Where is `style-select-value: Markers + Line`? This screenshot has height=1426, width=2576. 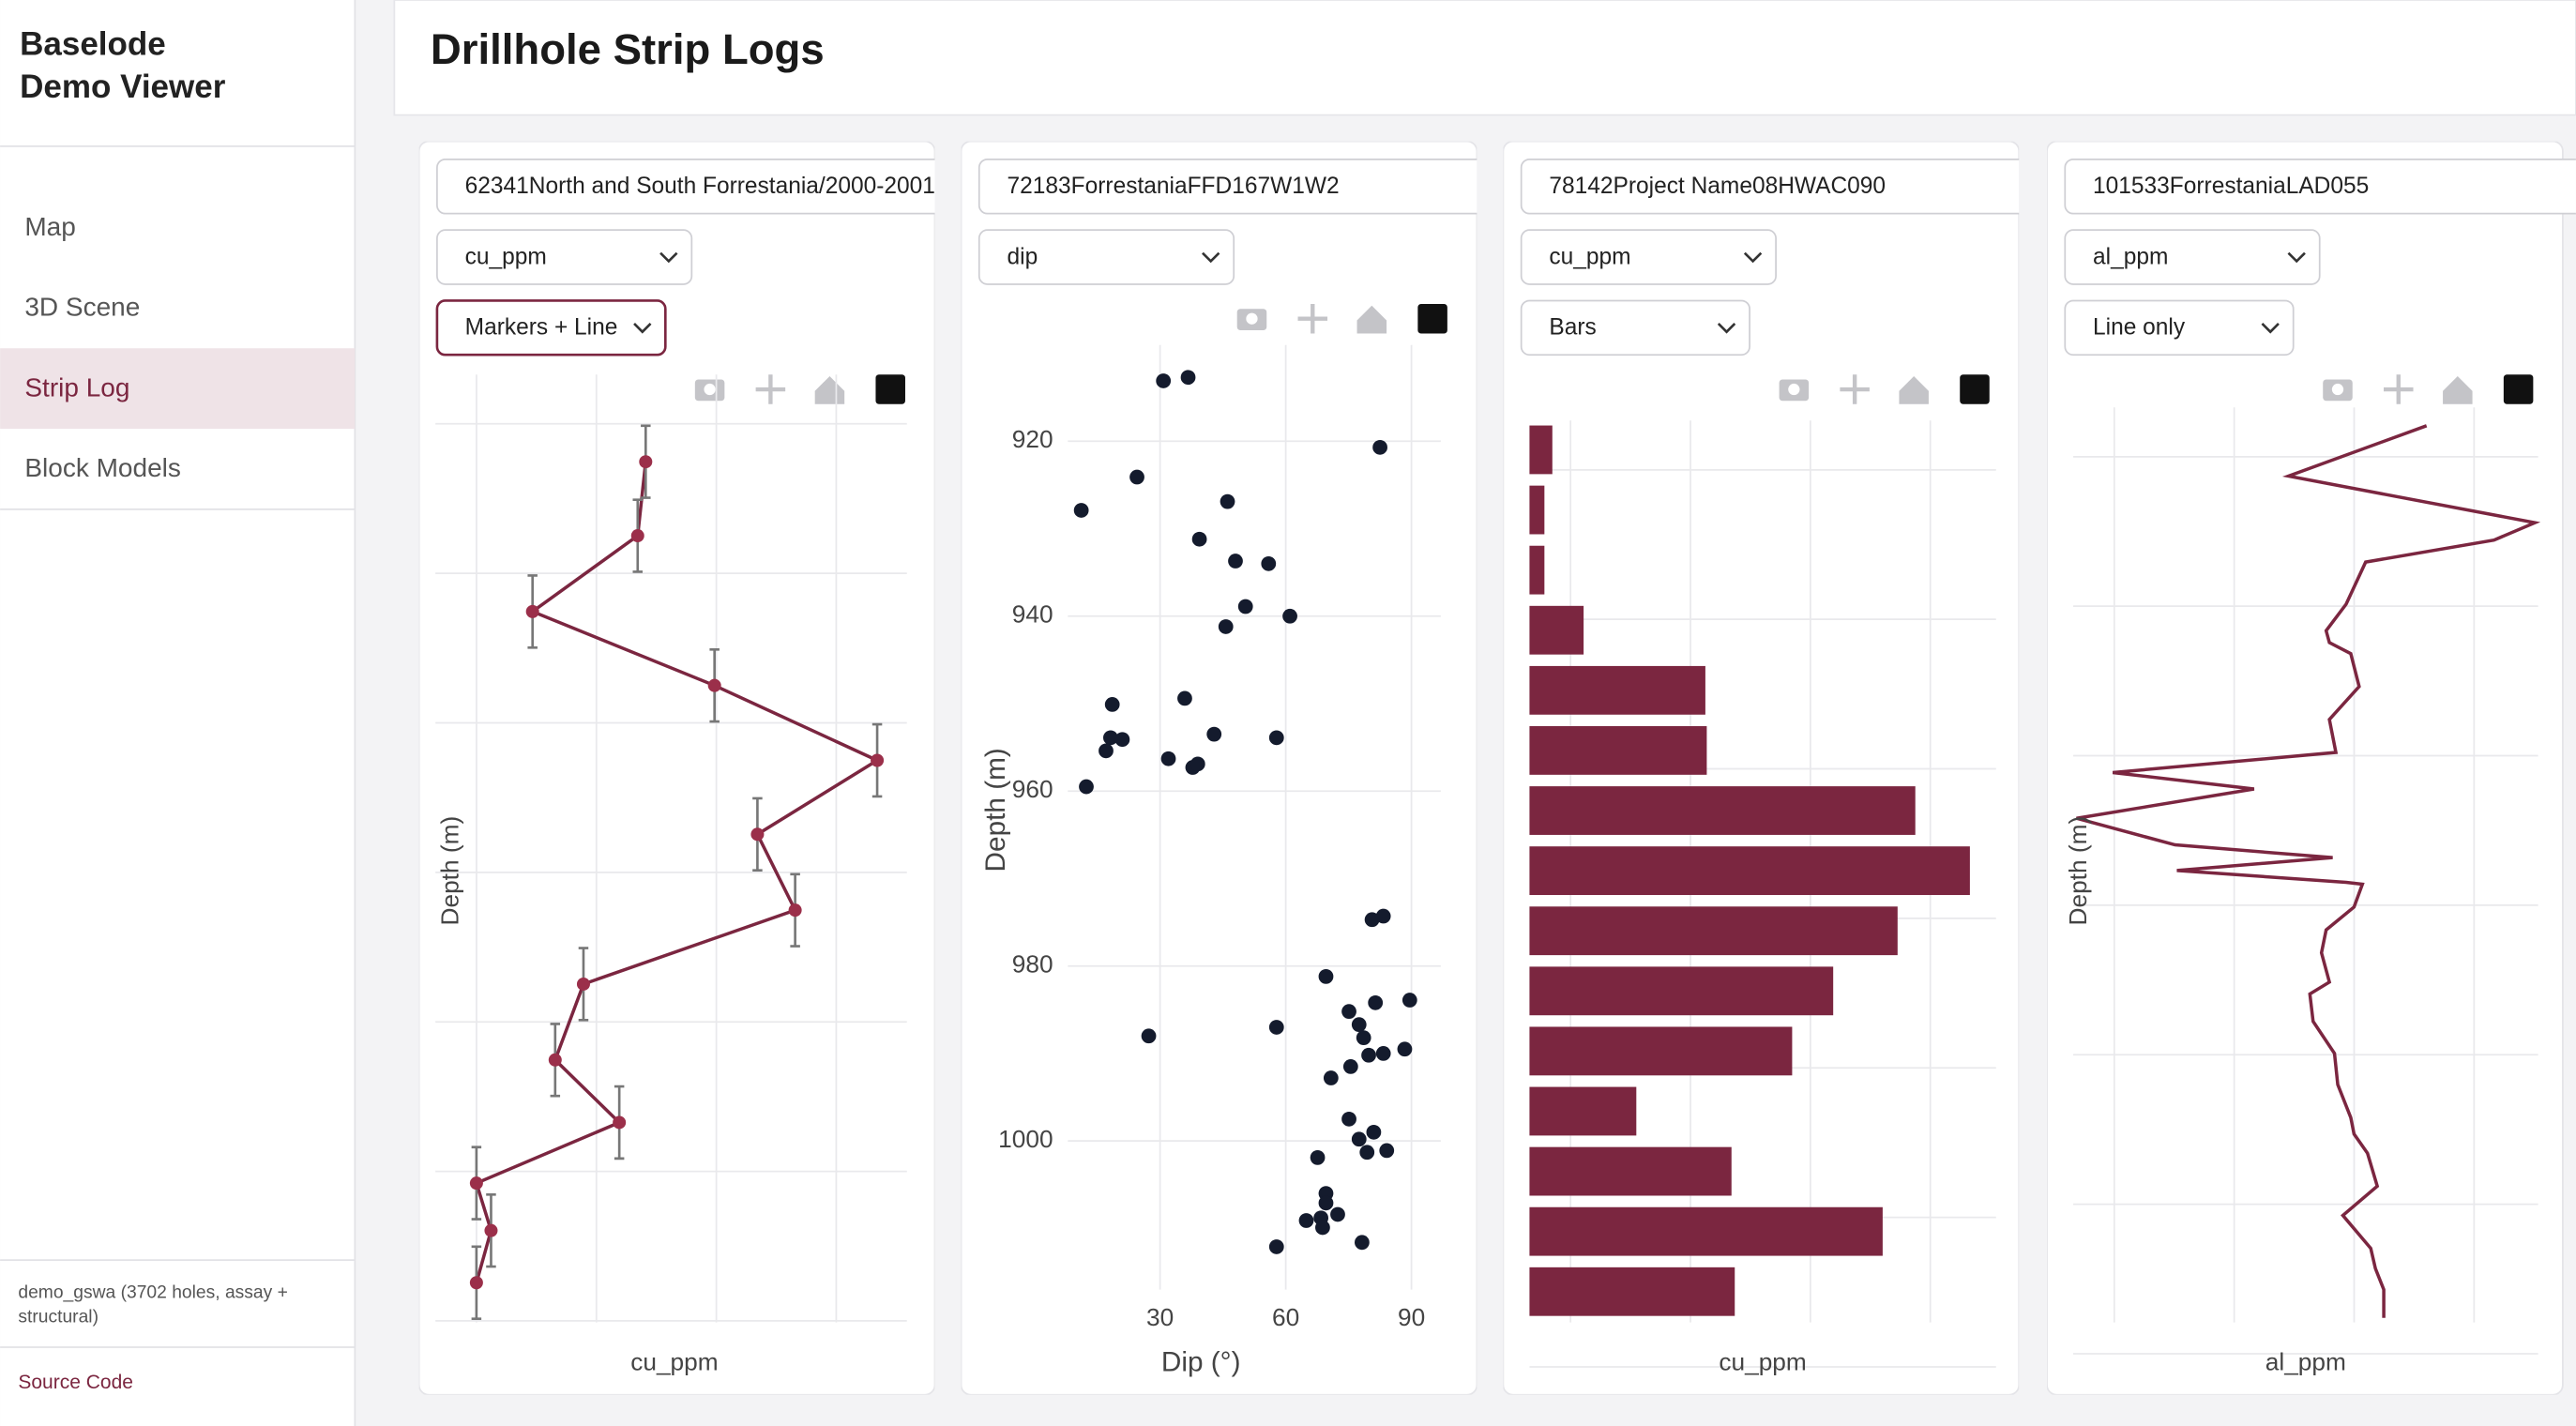 style-select-value: Markers + Line is located at coordinates (542, 328).